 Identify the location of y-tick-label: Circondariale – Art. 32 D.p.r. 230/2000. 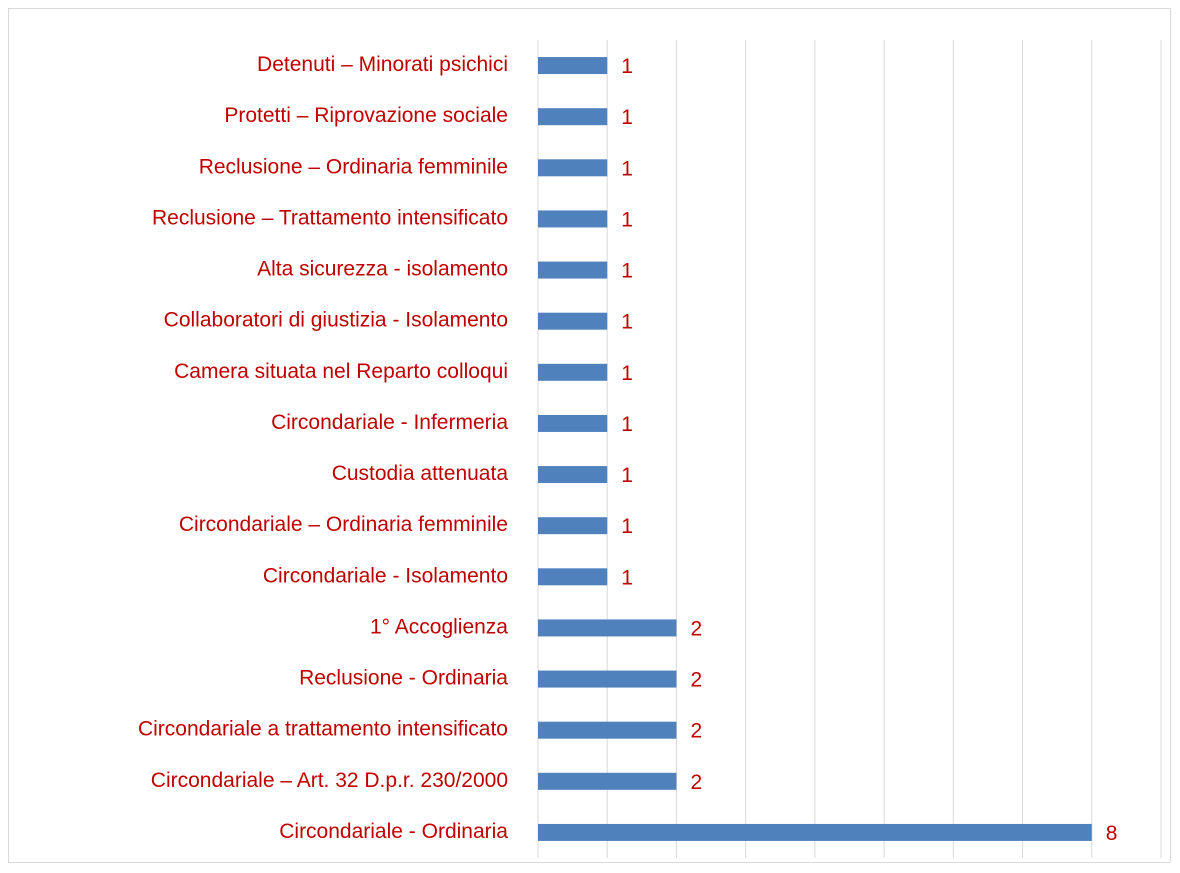
(329, 780).